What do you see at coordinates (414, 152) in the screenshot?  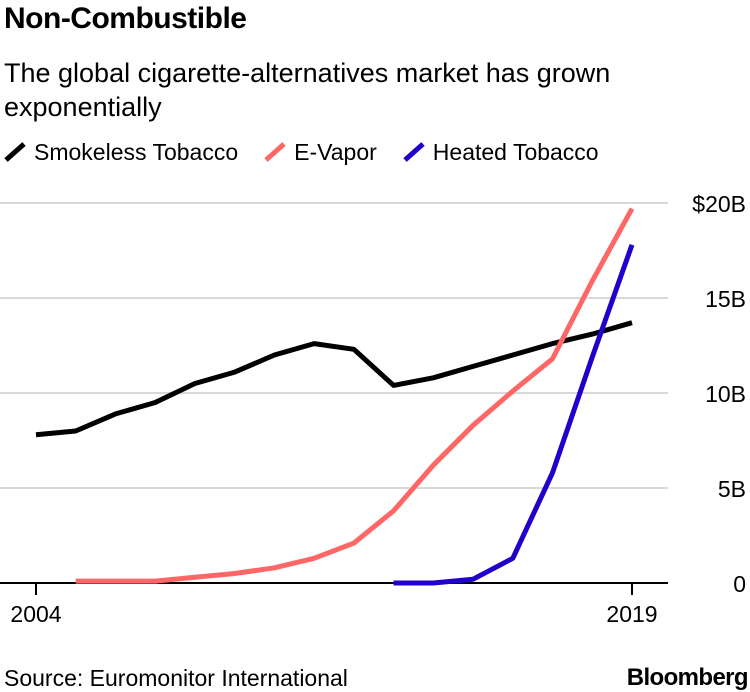 I see `legend-swatch-heated-tobacco` at bounding box center [414, 152].